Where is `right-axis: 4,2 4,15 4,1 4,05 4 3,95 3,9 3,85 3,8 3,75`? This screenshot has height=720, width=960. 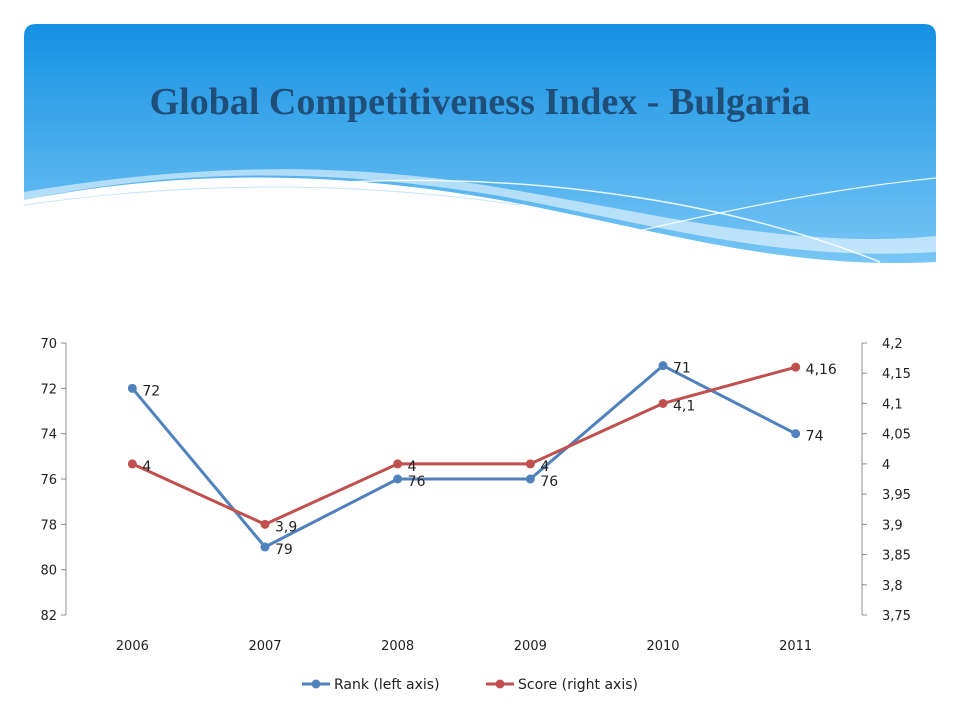
right-axis: 4,2 4,15 4,1 4,05 4 3,95 3,9 3,85 3,8 3,75 is located at coordinates (886, 480).